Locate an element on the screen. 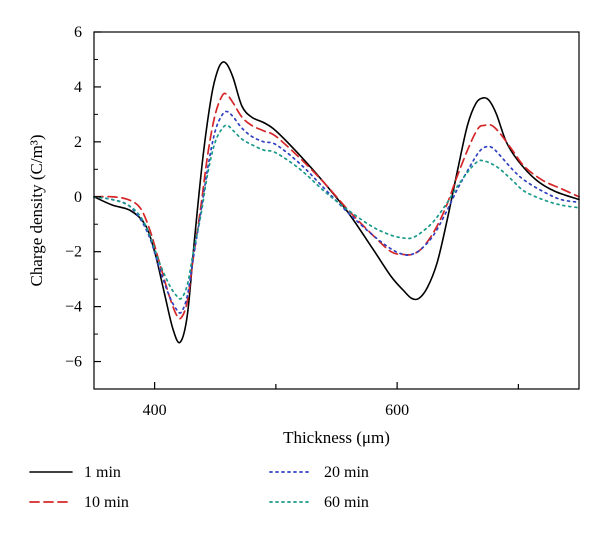 The height and width of the screenshot is (537, 600). x-tick-label-600: 600 is located at coordinates (397, 410).